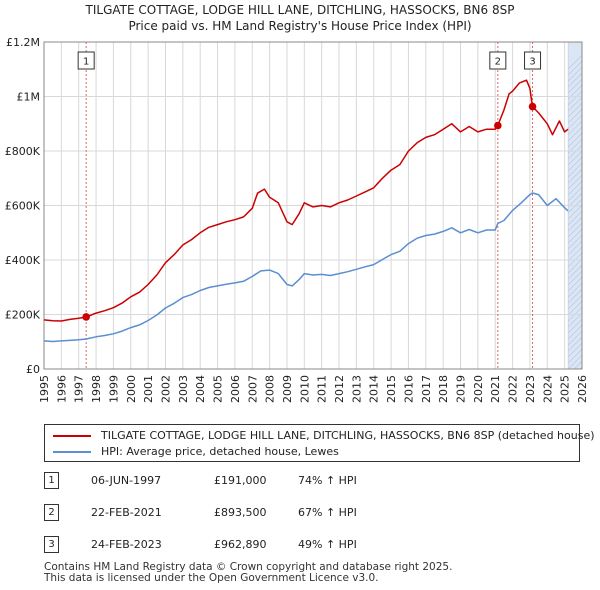  I want to click on x-tick-label: 2020, so click(478, 389).